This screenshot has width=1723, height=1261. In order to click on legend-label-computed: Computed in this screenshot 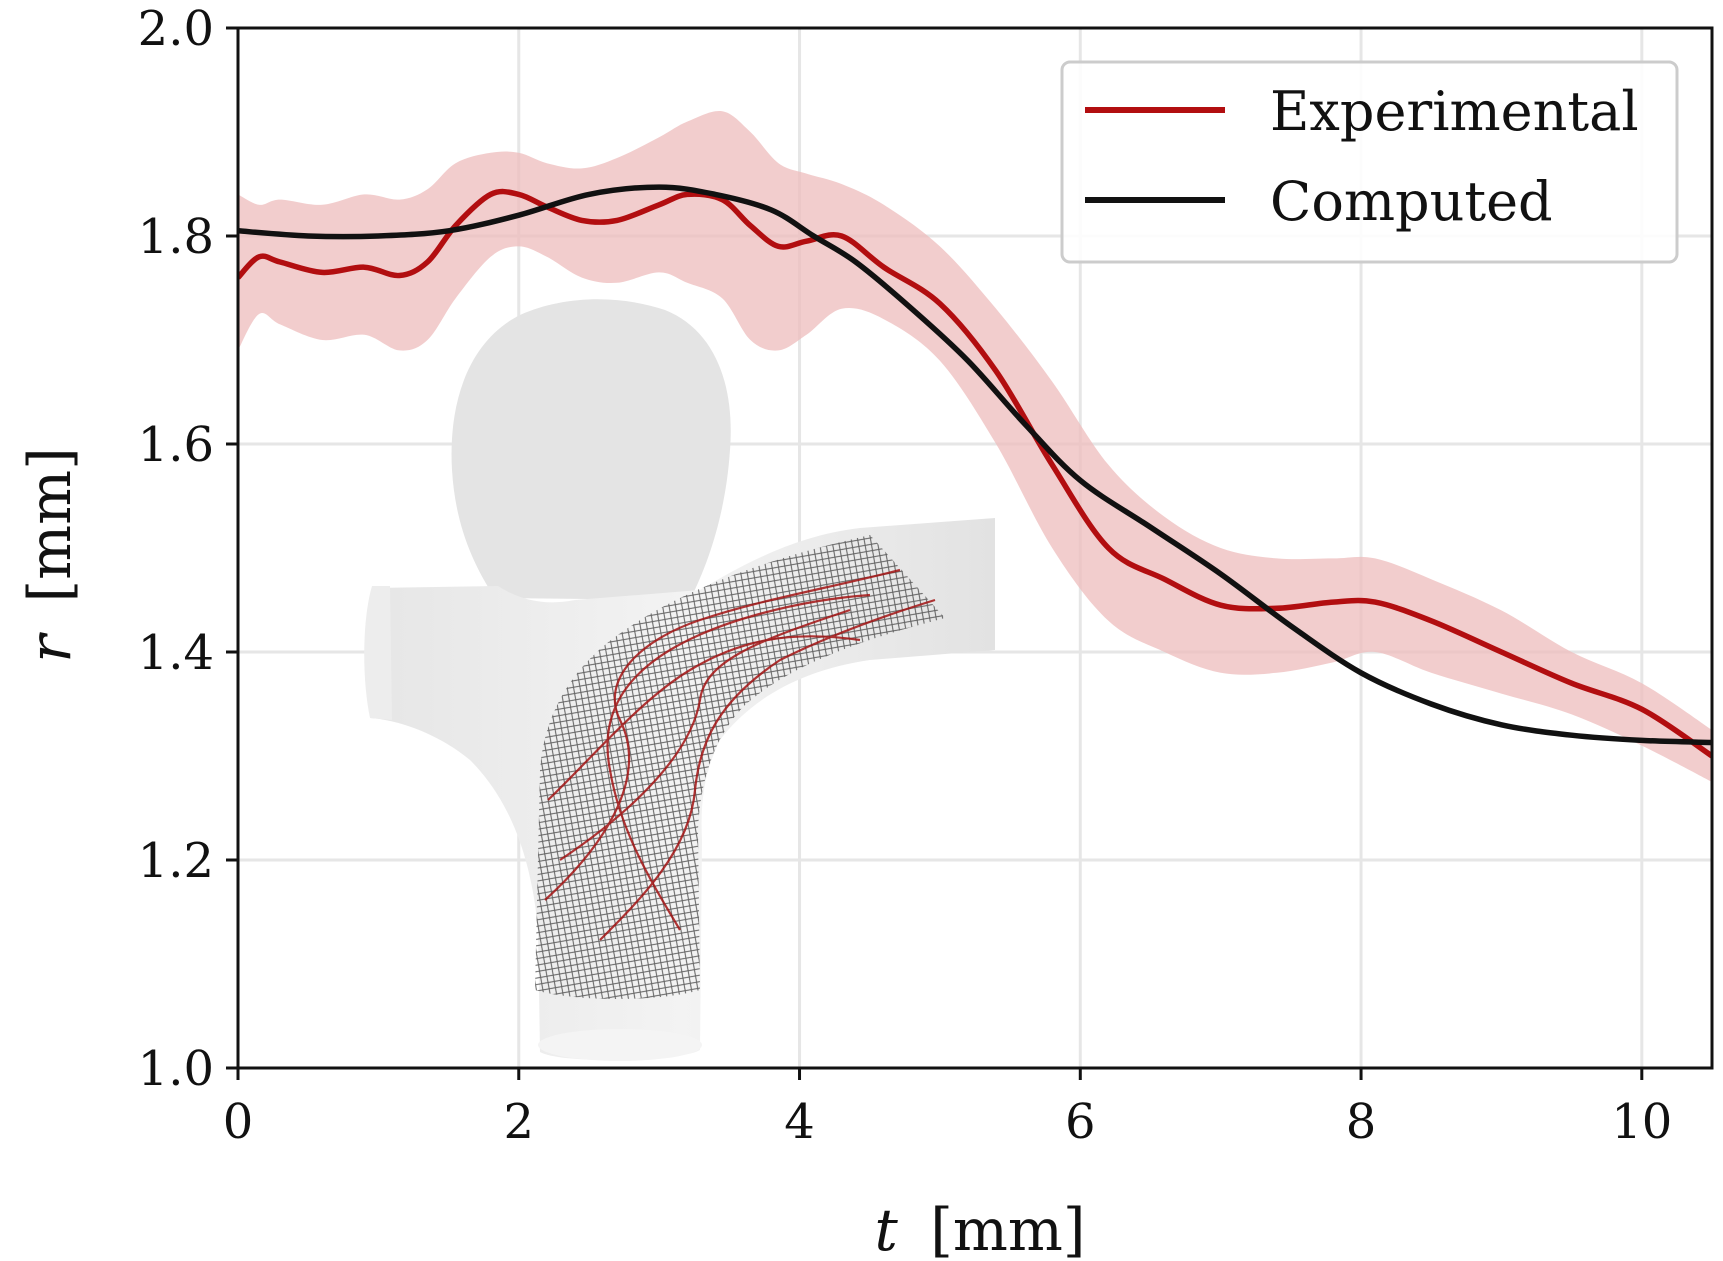, I will do `click(1411, 201)`.